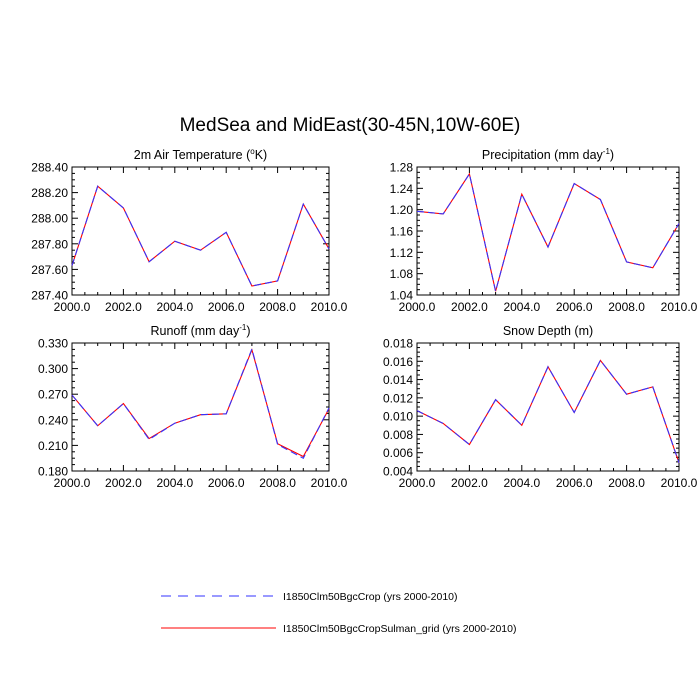 The width and height of the screenshot is (700, 700). What do you see at coordinates (398, 362) in the screenshot?
I see `y-tick-label: 0.016` at bounding box center [398, 362].